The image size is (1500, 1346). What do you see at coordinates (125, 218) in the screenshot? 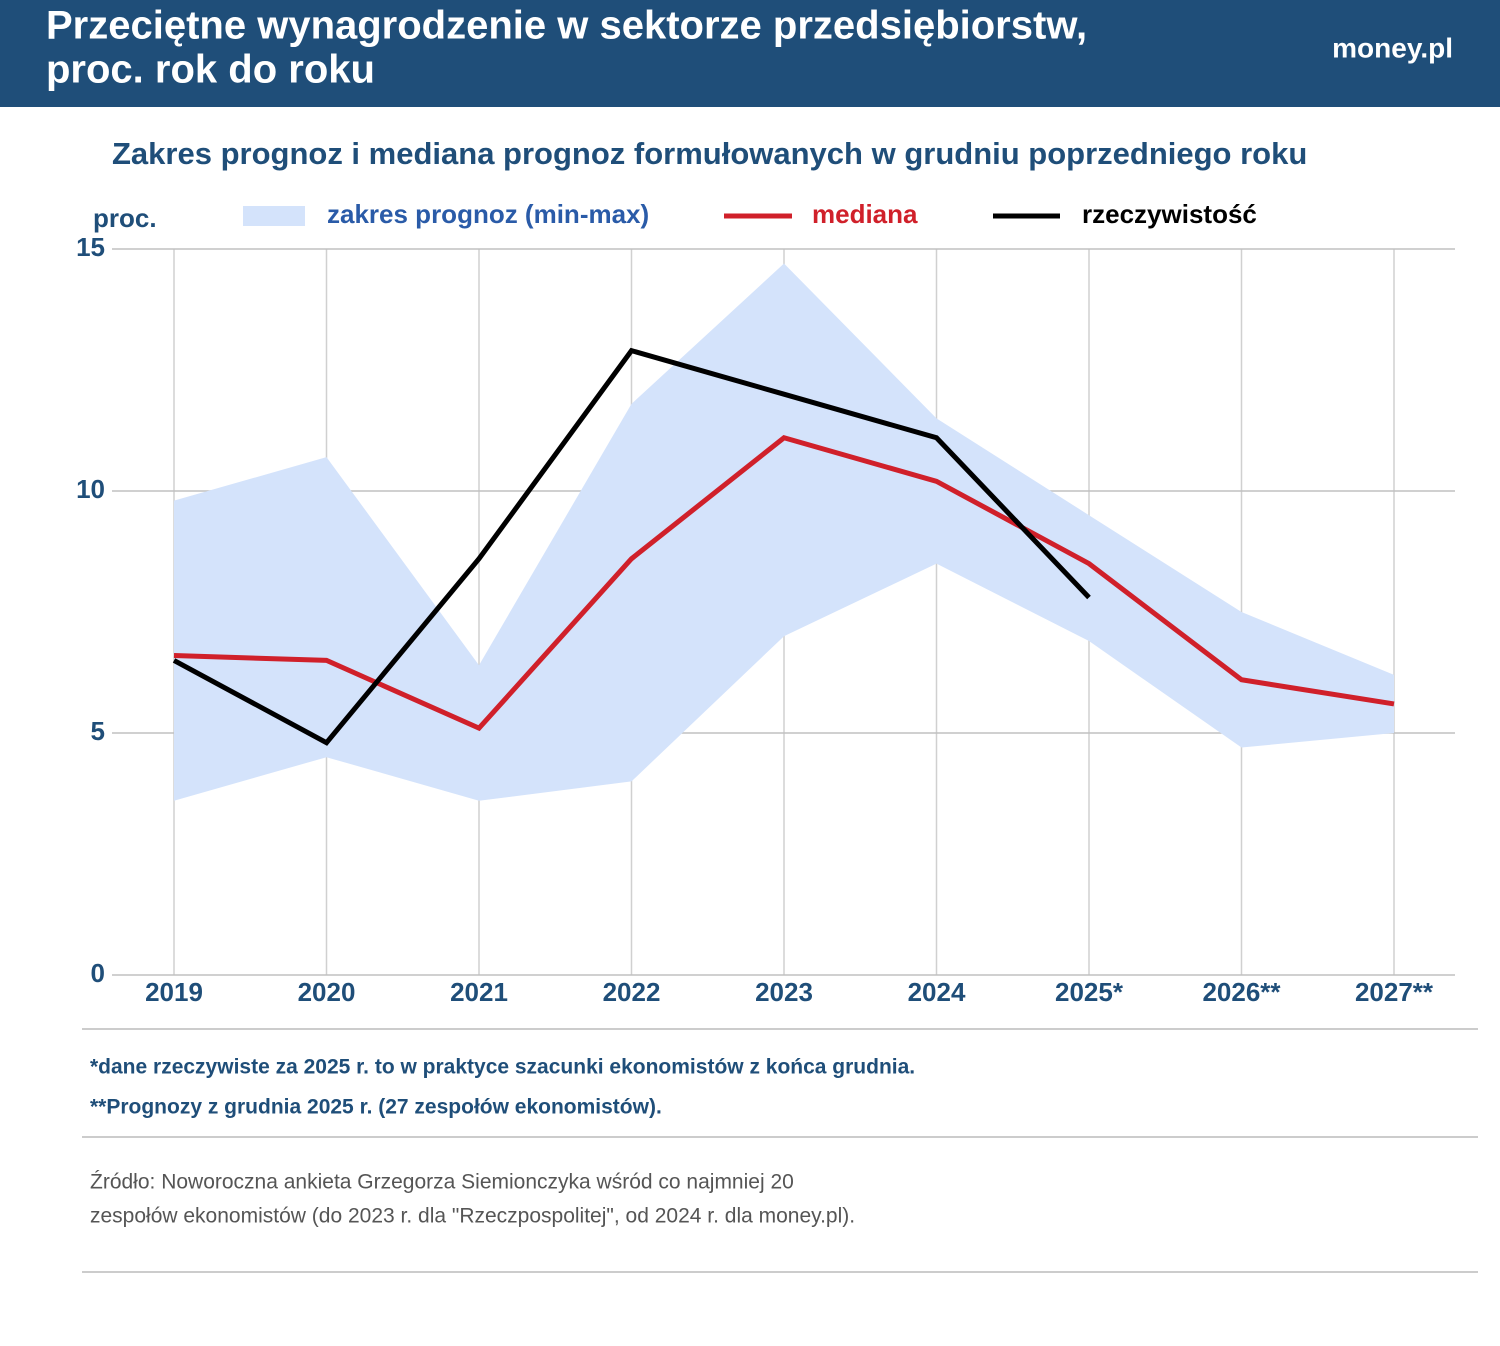
I see `y-axis-label: proc.` at bounding box center [125, 218].